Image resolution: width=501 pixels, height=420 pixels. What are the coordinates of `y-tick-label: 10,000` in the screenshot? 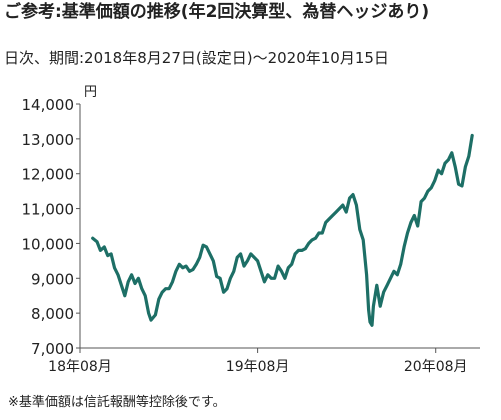 It's located at (48, 244).